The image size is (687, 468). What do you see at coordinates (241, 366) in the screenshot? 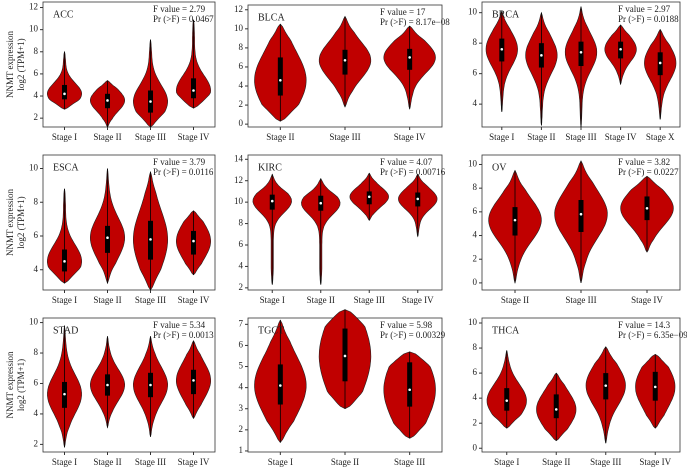
I see `y-tick-label: 5` at bounding box center [241, 366].